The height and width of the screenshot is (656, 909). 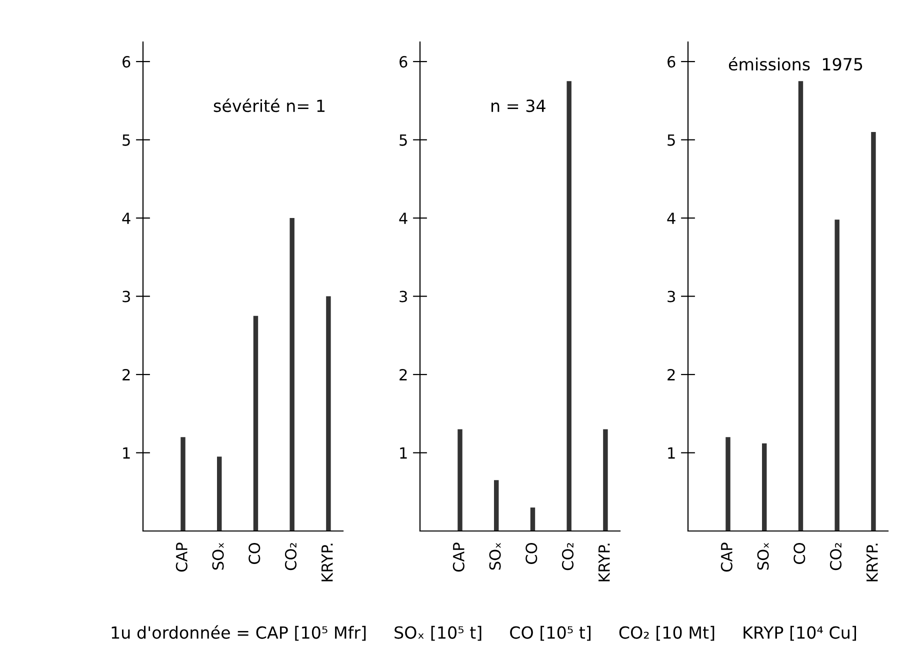 I want to click on text: émissions 1975, so click(x=795, y=63).